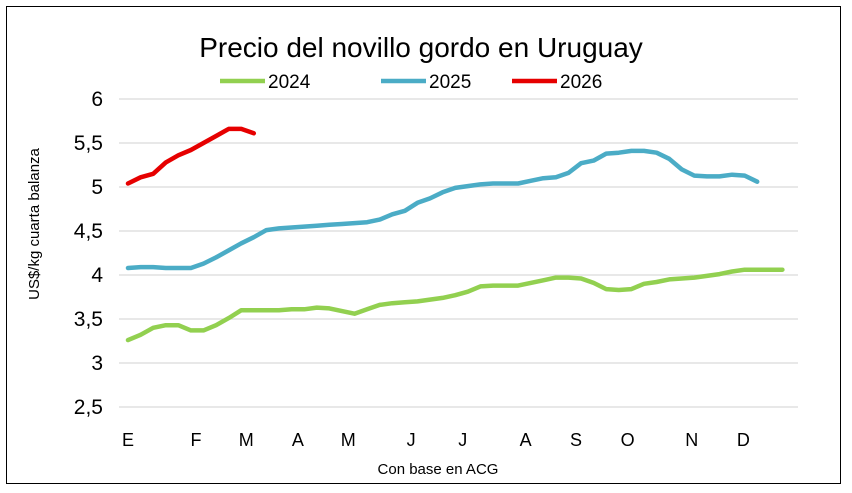 This screenshot has width=852, height=493. I want to click on chart-title: Precio del novillo gordo en Uruguay, so click(421, 47).